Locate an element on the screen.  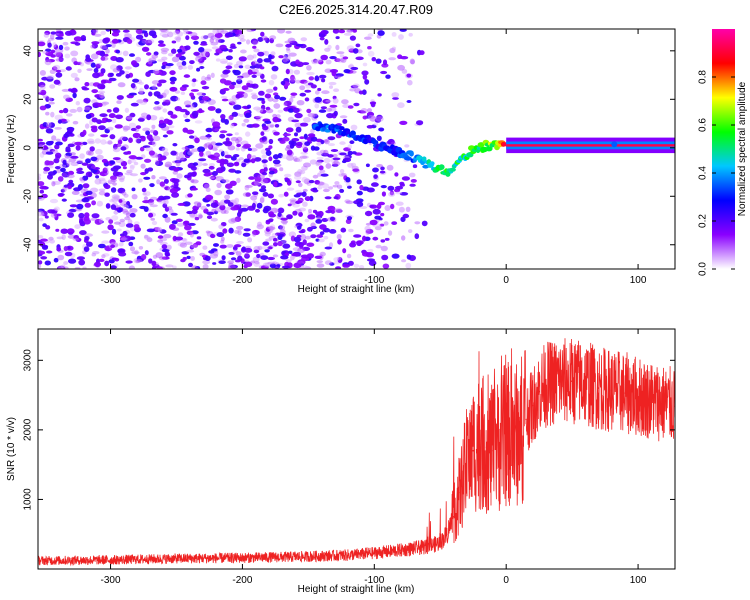
x-tick-label: -300 is located at coordinates (111, 280).